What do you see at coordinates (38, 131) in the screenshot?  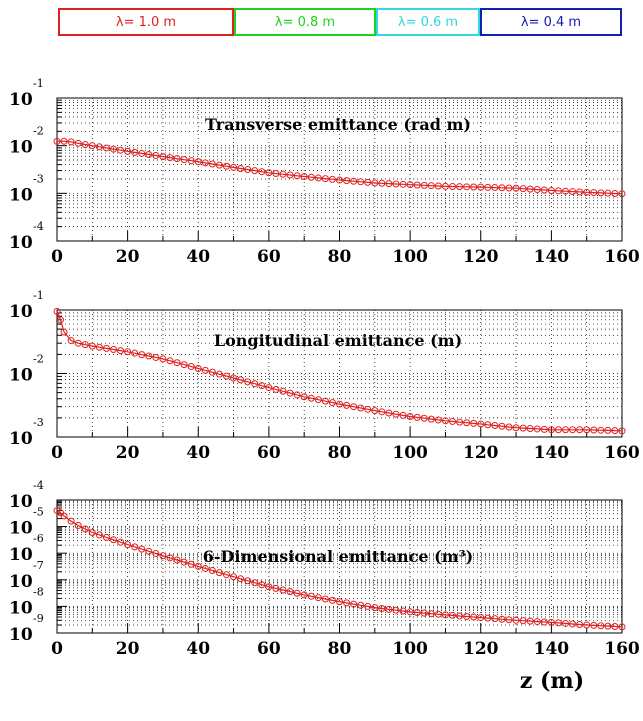 I see `y-tick-exponent: -2` at bounding box center [38, 131].